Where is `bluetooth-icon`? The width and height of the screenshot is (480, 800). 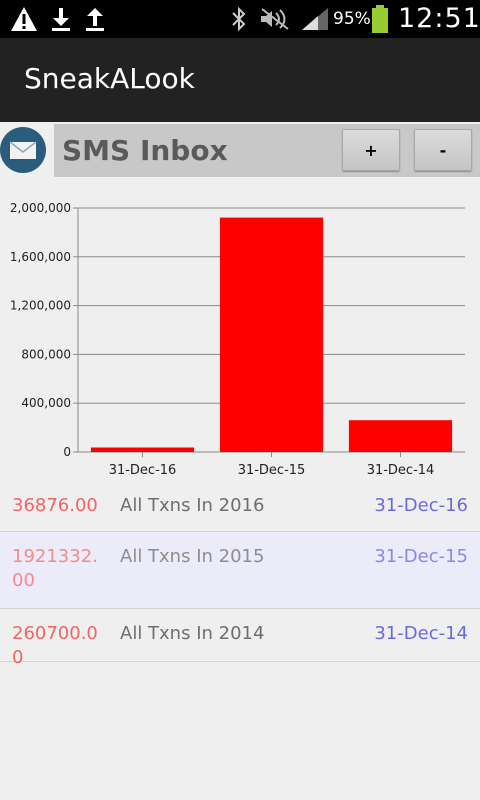
bluetooth-icon is located at coordinates (239, 19).